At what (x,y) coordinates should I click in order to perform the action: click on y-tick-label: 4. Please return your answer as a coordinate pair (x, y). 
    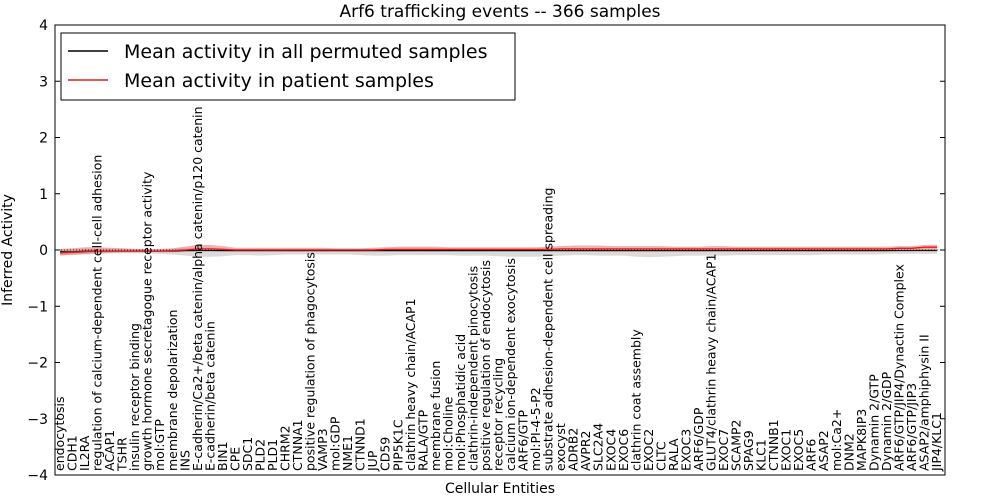
    Looking at the image, I should click on (43, 26).